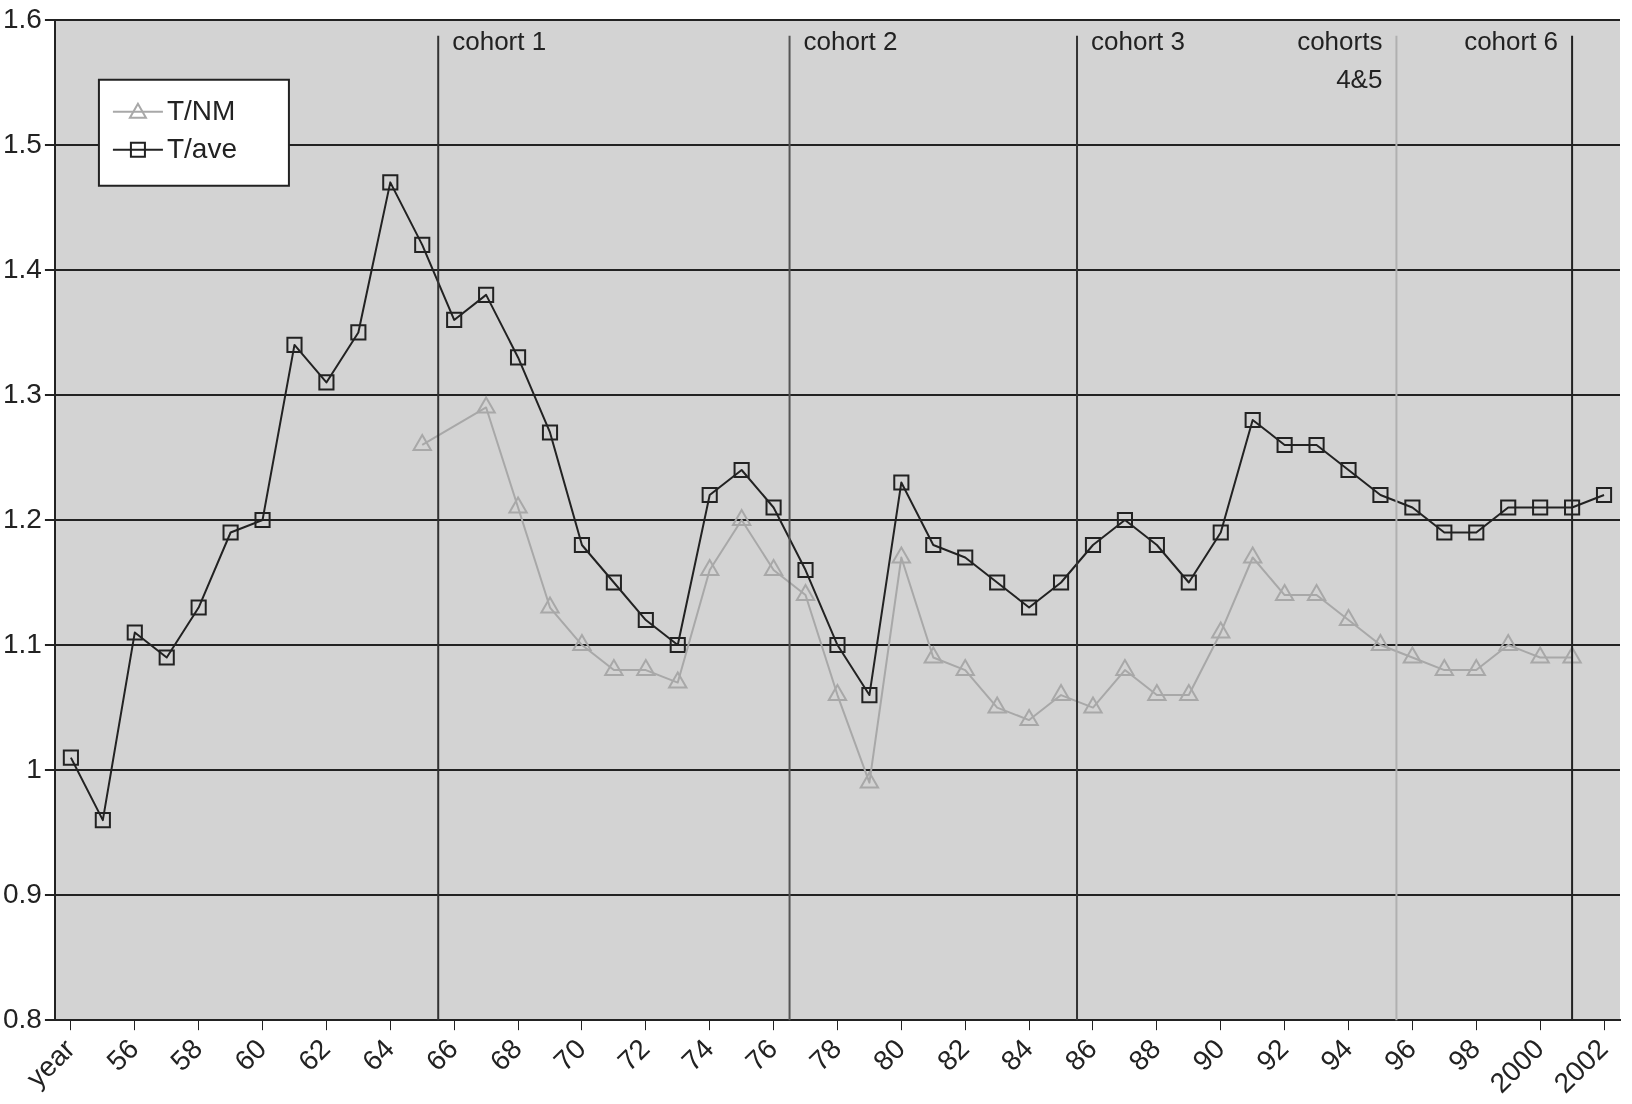 The width and height of the screenshot is (1632, 1104). Describe the element at coordinates (1080, 1054) in the screenshot. I see `x-tick-label: 86` at that location.